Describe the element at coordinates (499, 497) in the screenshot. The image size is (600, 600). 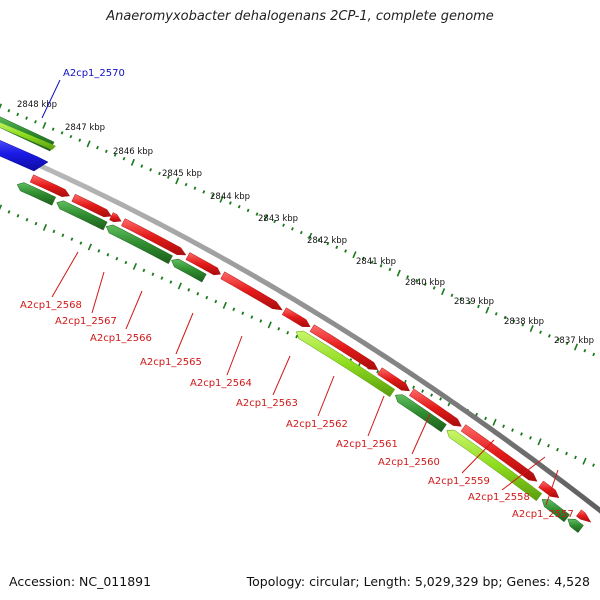
I see `gene-label-a2cp1_2558: A2cp1_2558` at that location.